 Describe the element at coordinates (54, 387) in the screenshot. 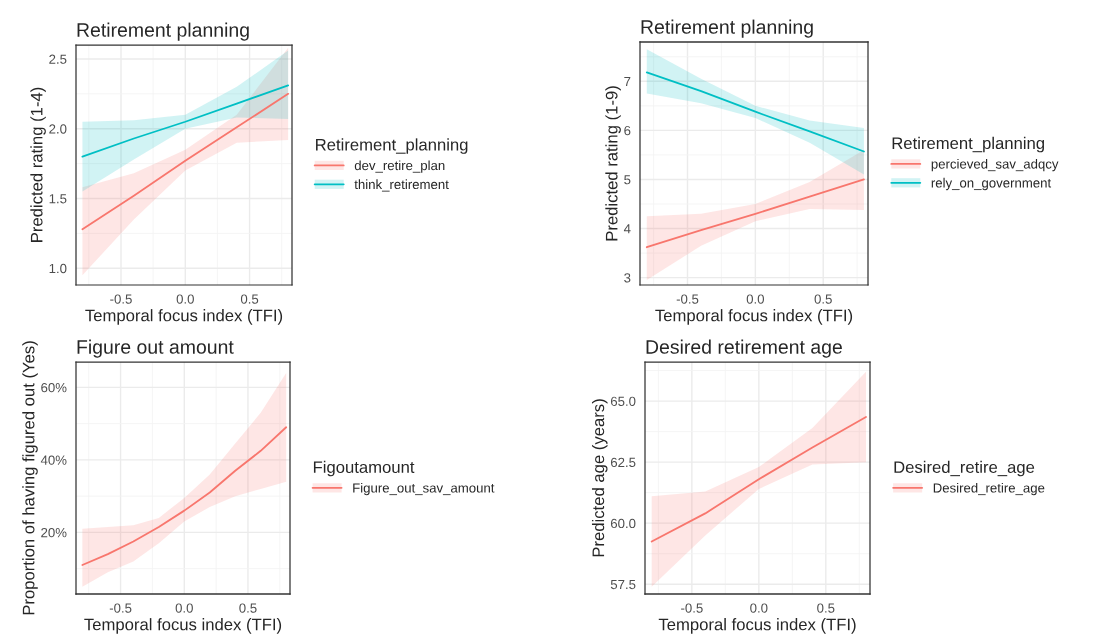

I see `y-tick-label: 60%` at that location.